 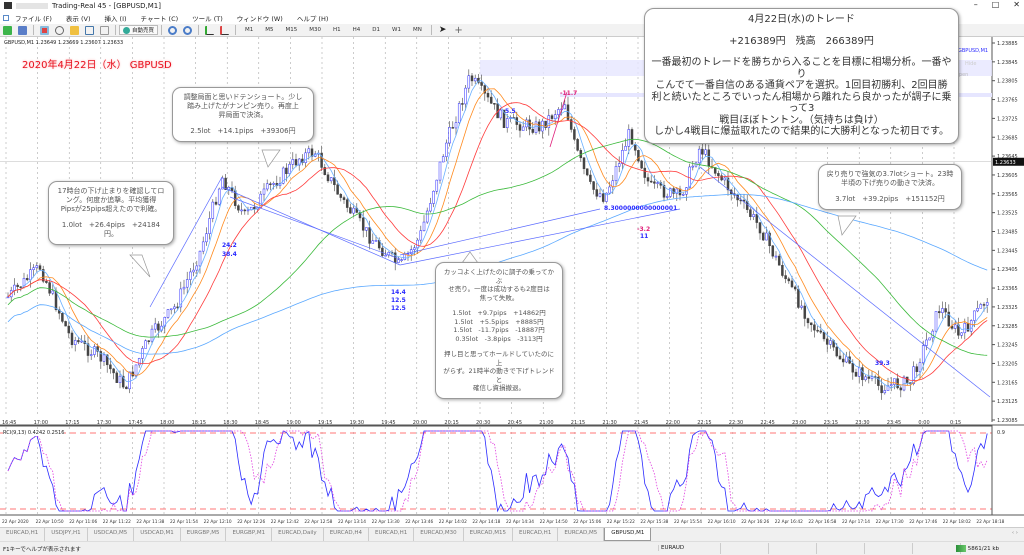 What do you see at coordinates (269, 30) in the screenshot?
I see `timeframe-m5: M5` at bounding box center [269, 30].